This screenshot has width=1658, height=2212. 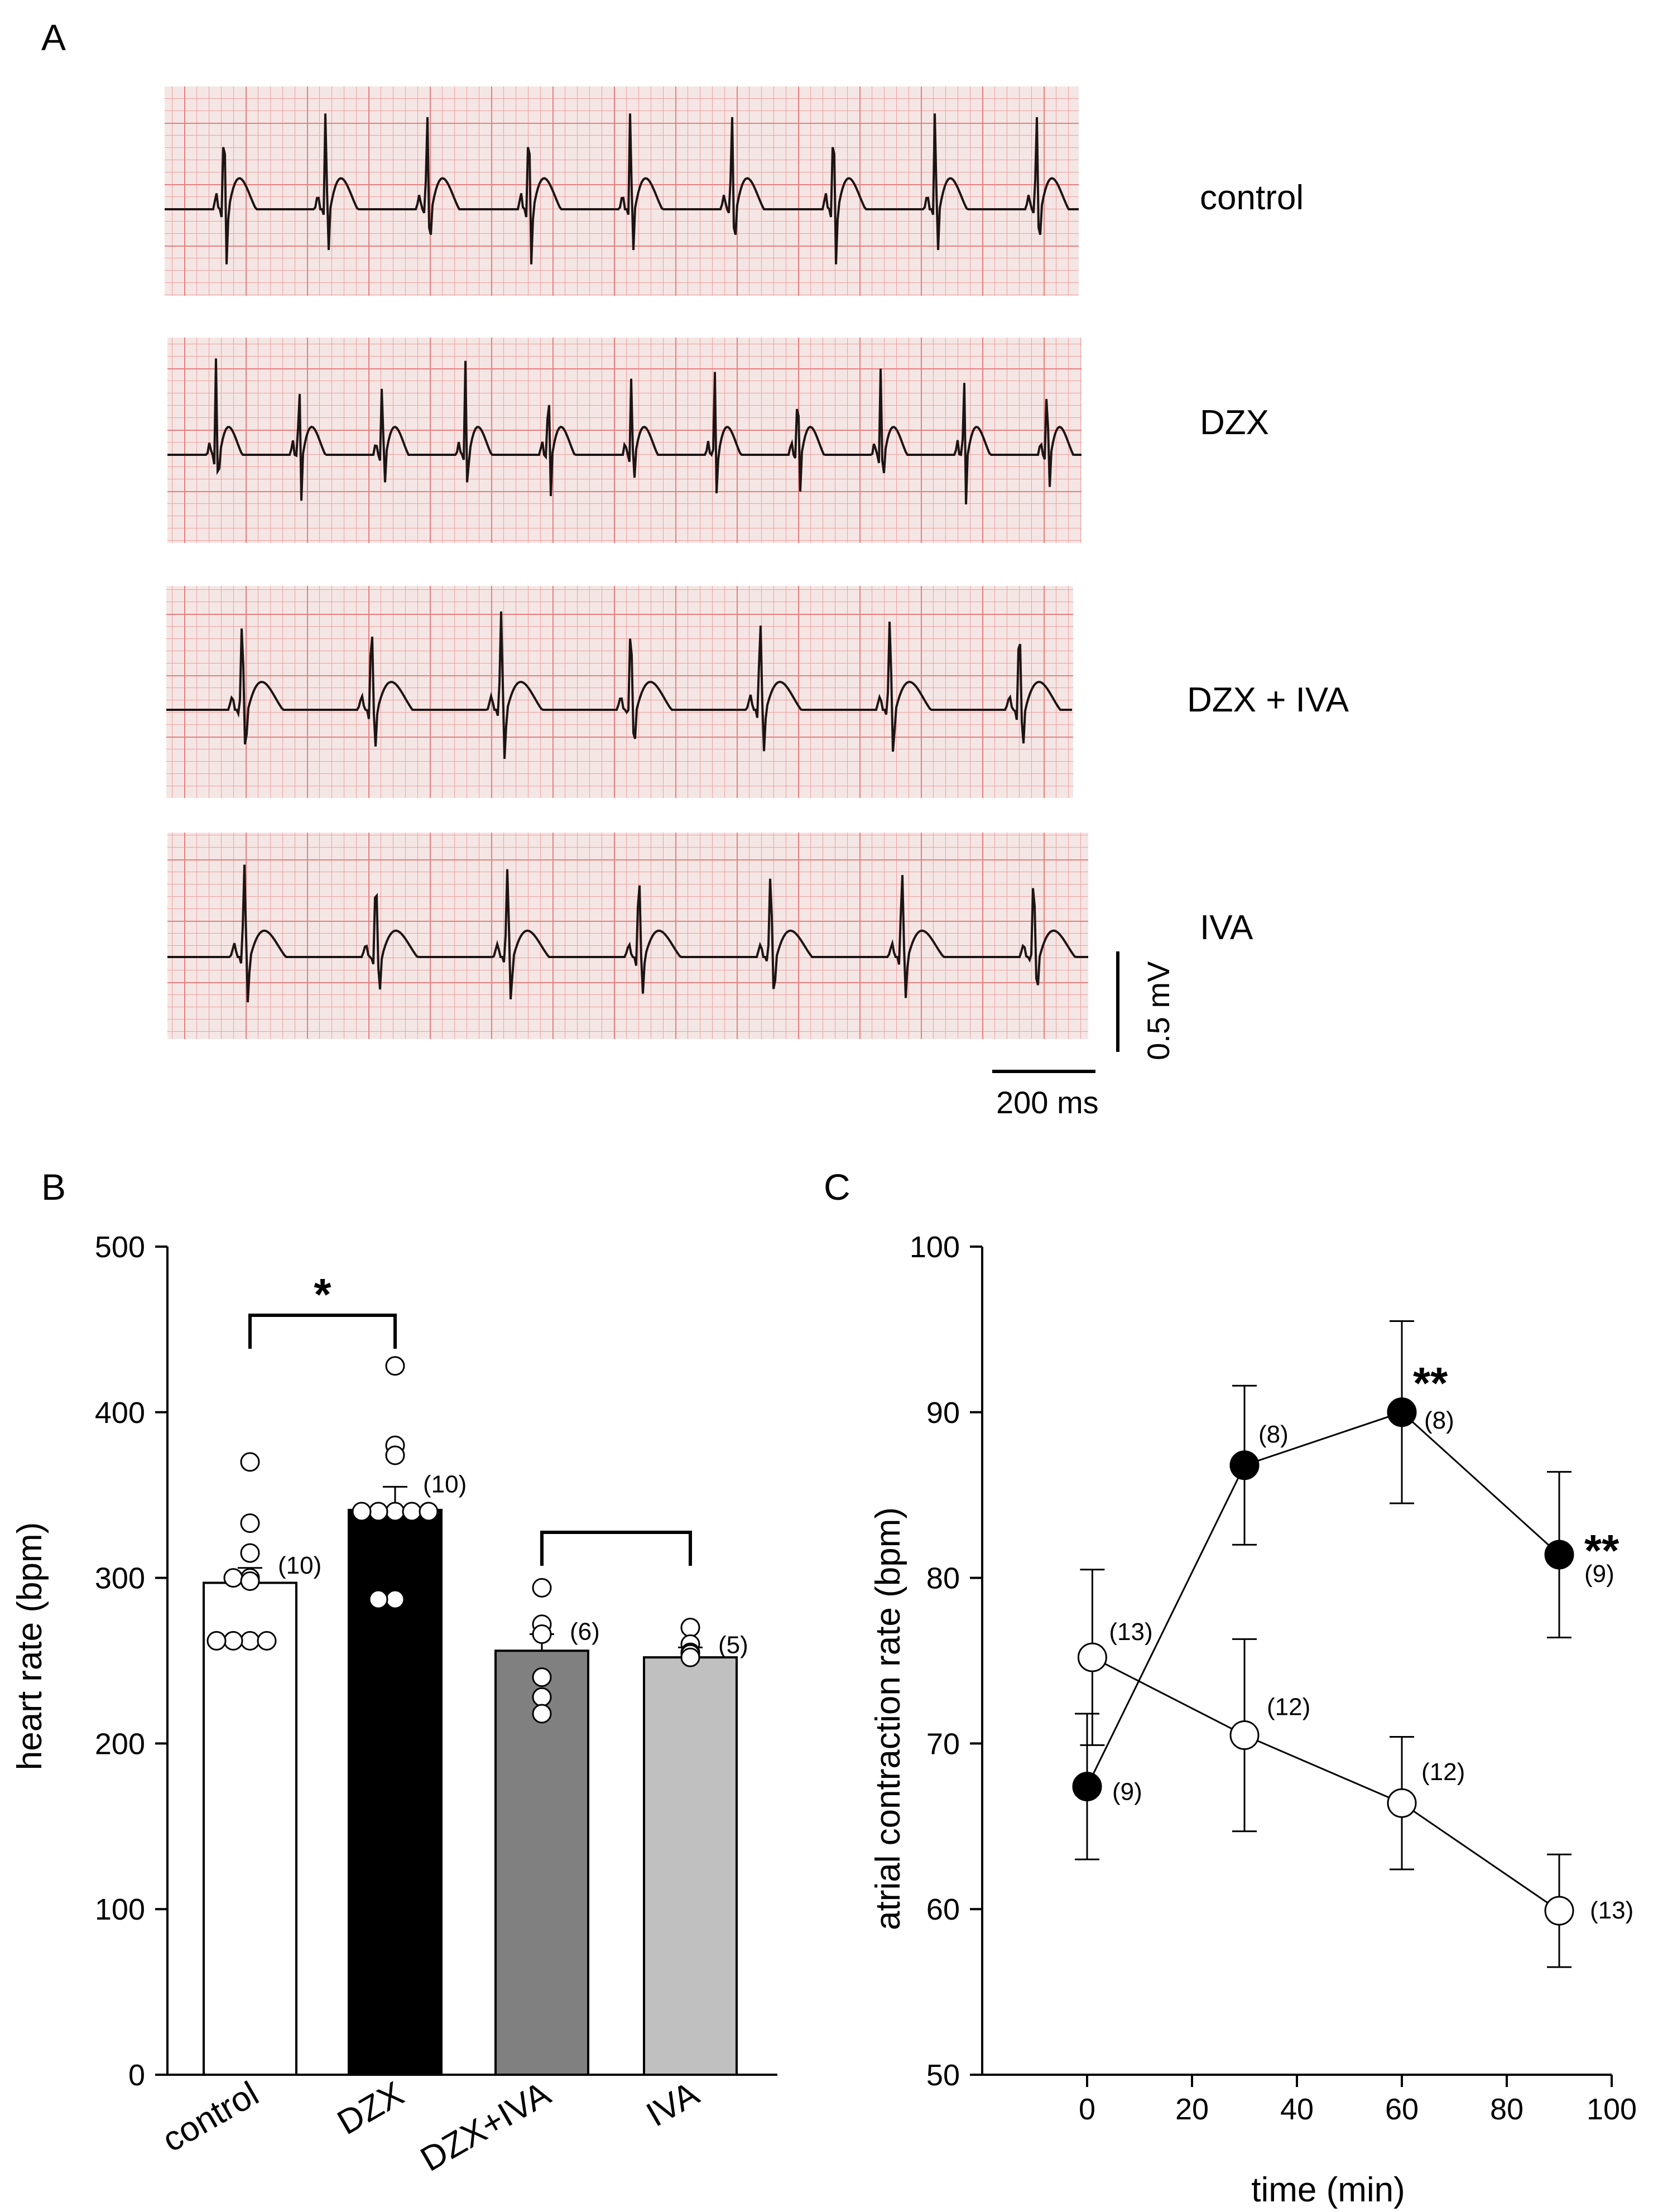 What do you see at coordinates (1328, 2190) in the screenshot?
I see `x-axis-title: time (min)` at bounding box center [1328, 2190].